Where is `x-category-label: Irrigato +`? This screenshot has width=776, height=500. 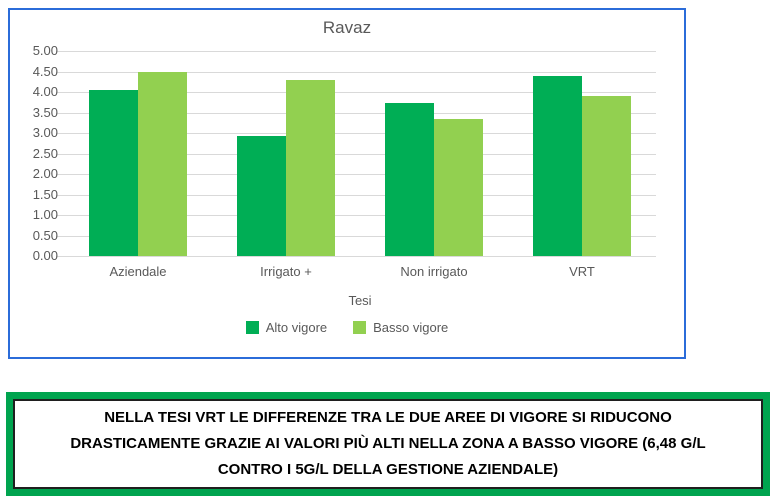
x-category-label: Irrigato + is located at coordinates (286, 271).